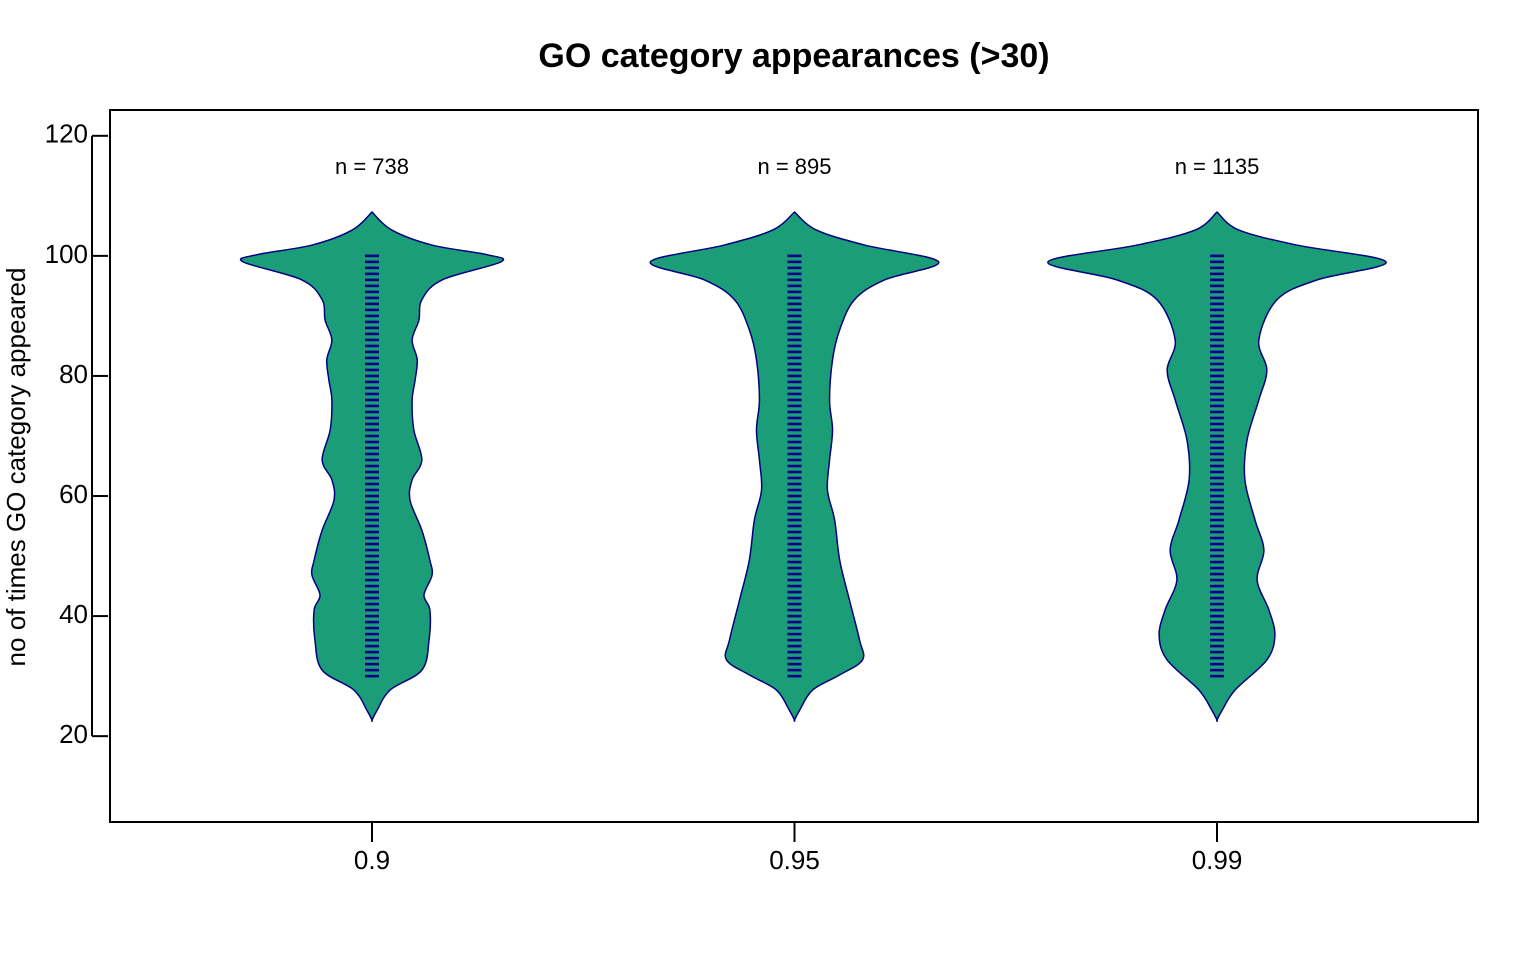  What do you see at coordinates (793, 56) in the screenshot?
I see `chart-title: GO category appearances (>30)` at bounding box center [793, 56].